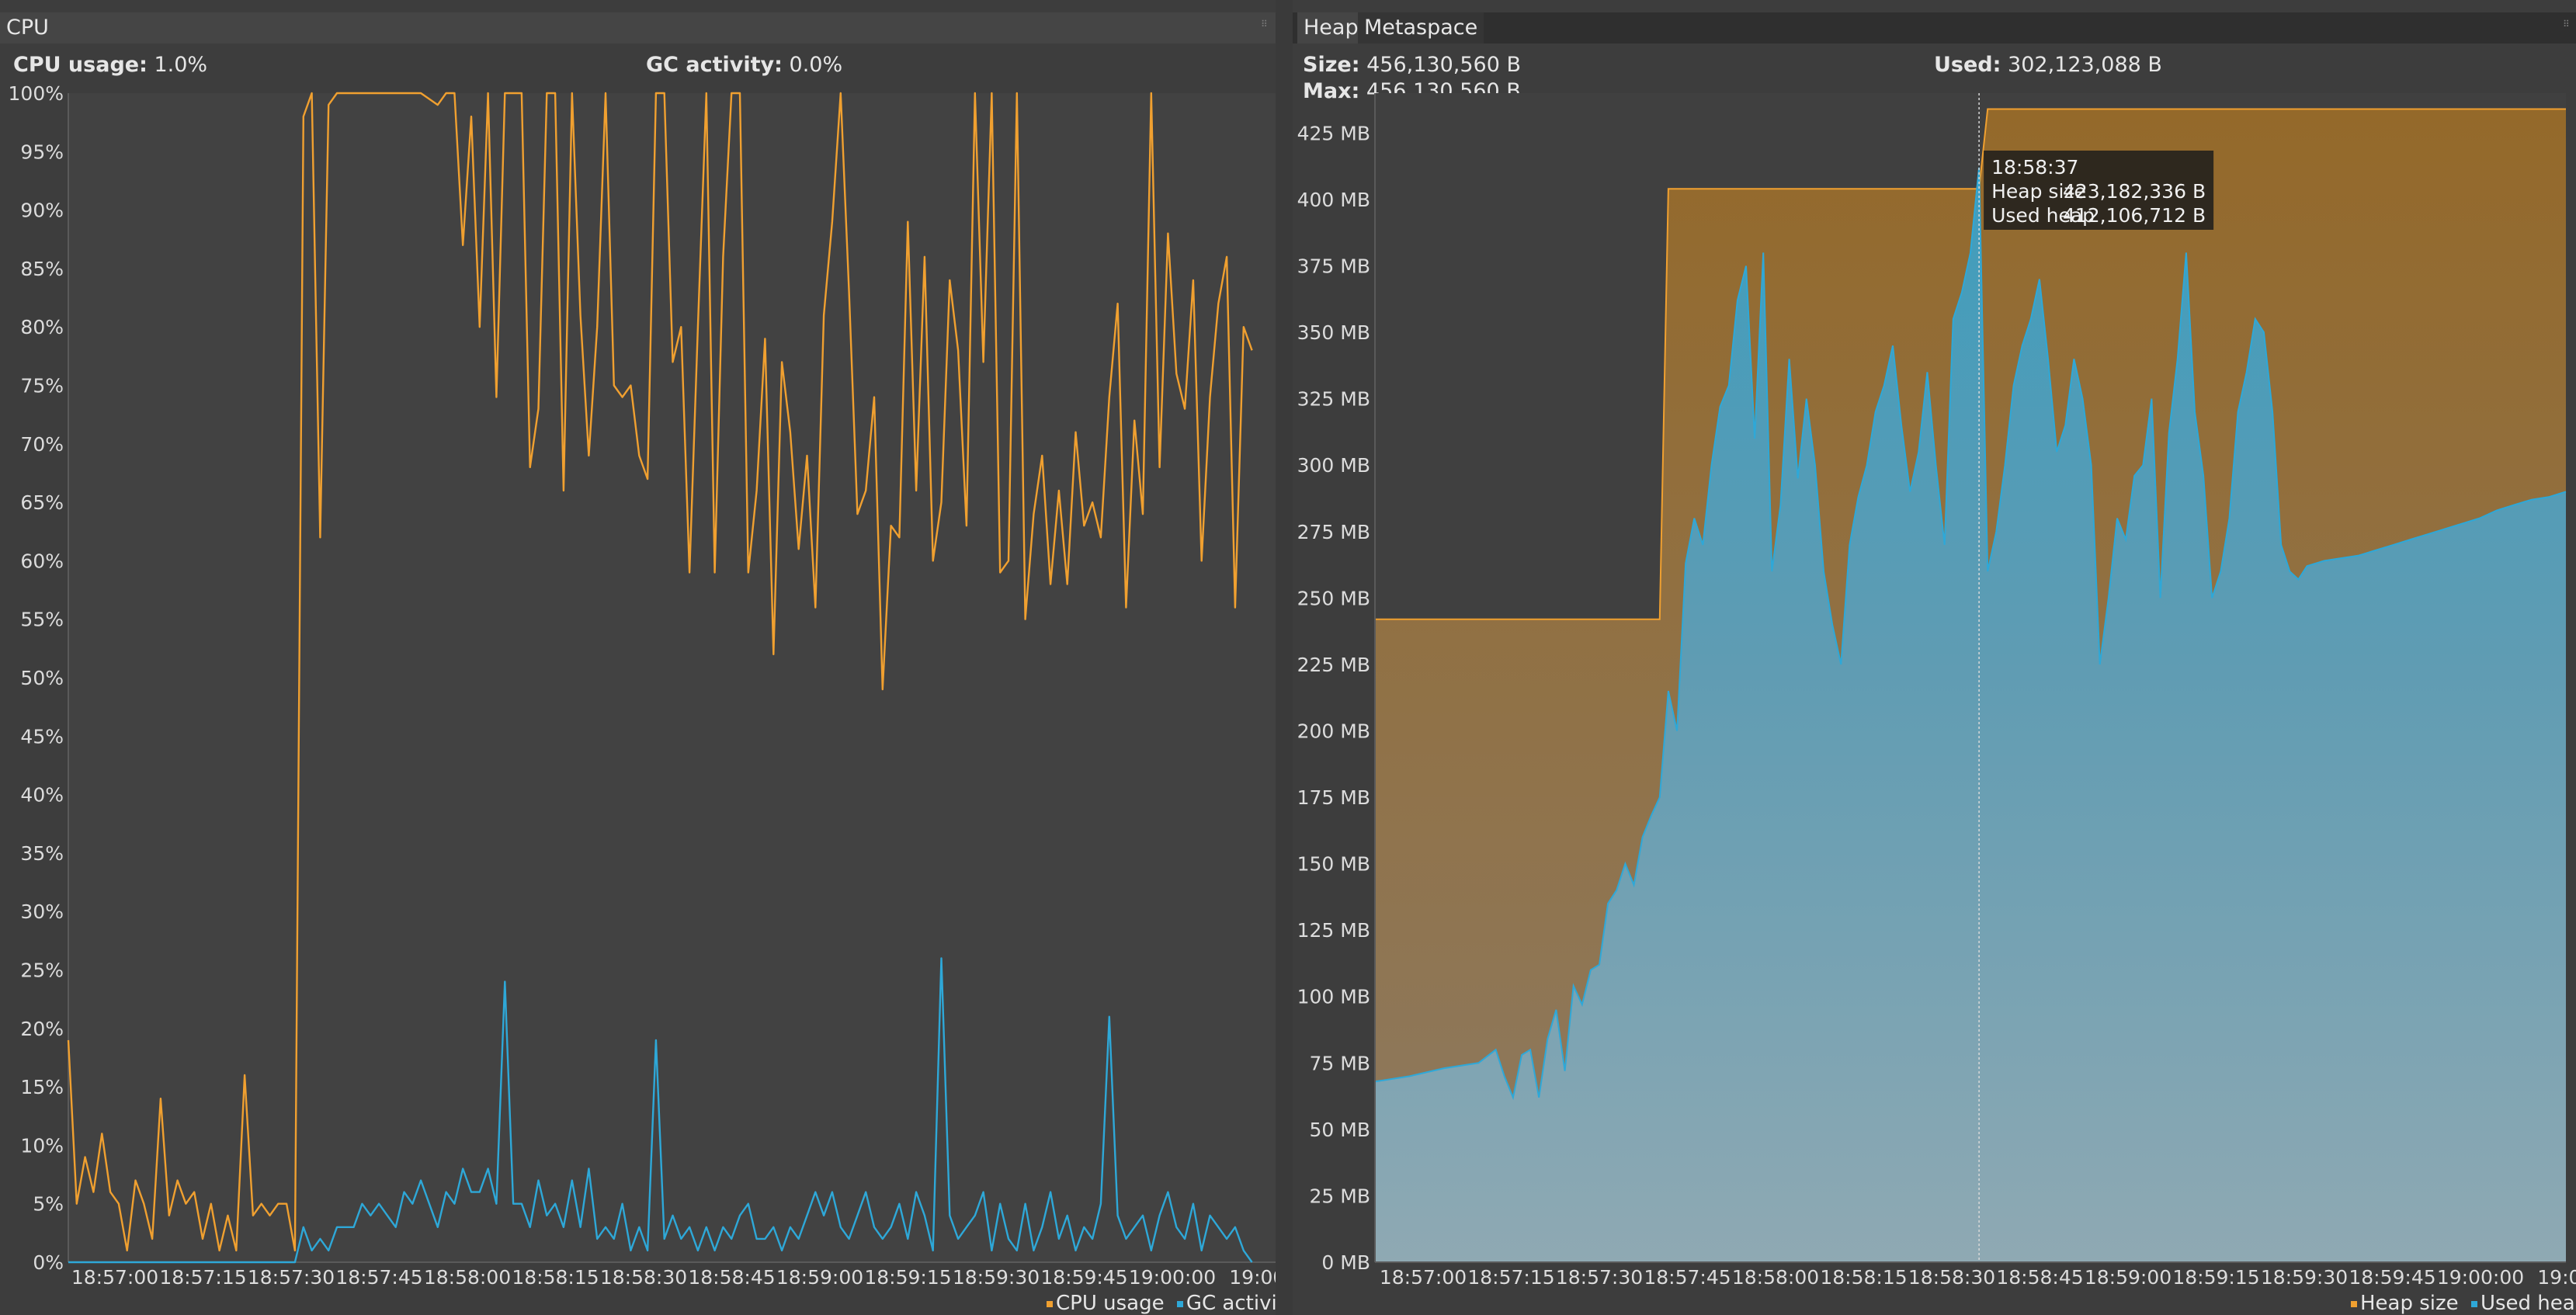 This screenshot has height=1315, width=2576. Describe the element at coordinates (1333, 931) in the screenshot. I see `heap-y-tick-label: 125 MB` at that location.